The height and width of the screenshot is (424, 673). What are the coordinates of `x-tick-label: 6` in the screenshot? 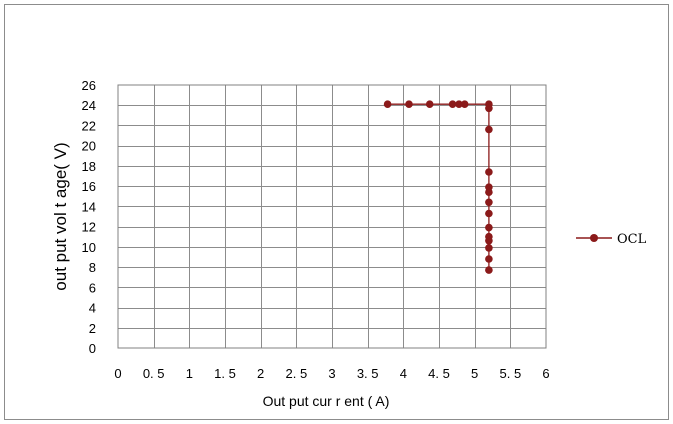 It's located at (545, 373).